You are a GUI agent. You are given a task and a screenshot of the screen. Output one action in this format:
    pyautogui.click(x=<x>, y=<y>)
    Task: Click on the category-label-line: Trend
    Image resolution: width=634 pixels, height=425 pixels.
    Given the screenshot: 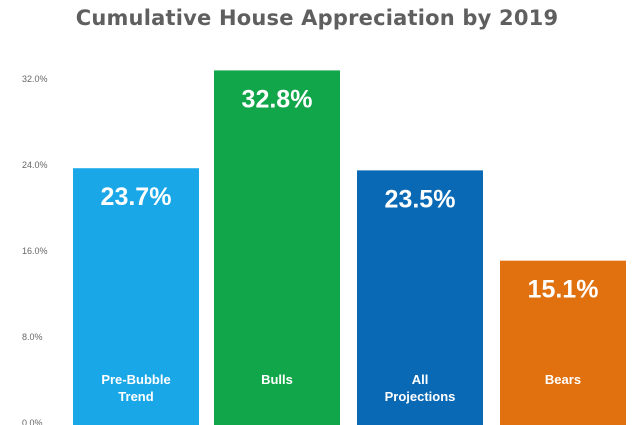 What is the action you would take?
    pyautogui.click(x=135, y=396)
    